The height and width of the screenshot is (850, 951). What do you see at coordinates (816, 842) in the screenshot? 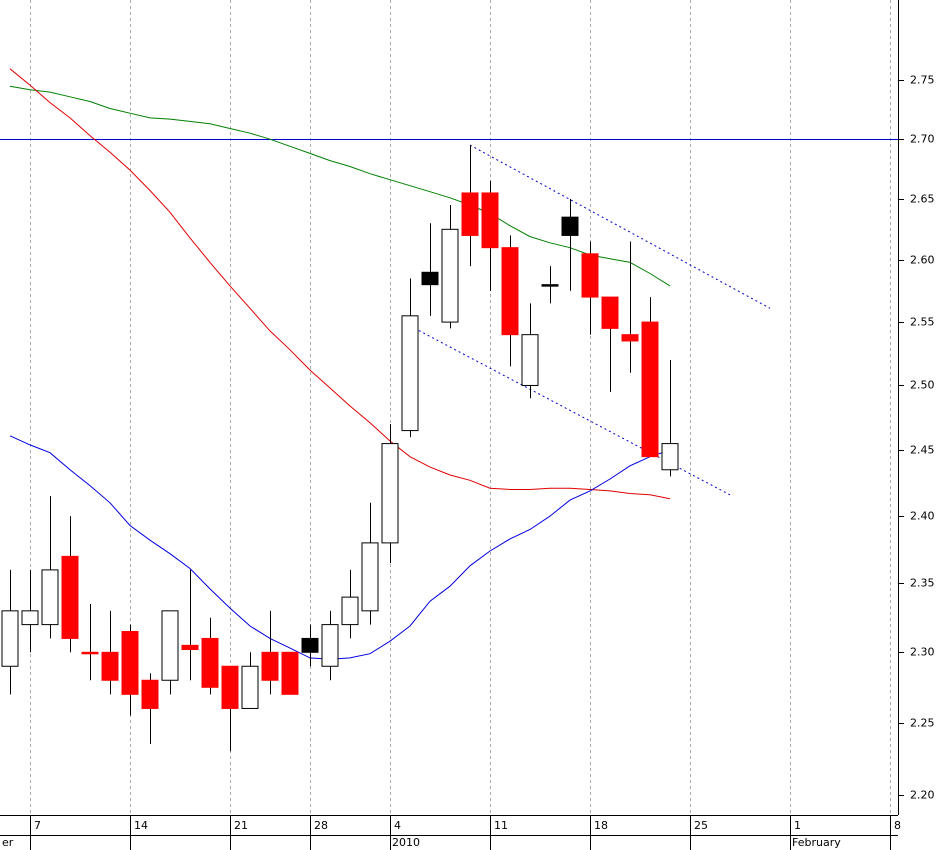
I see `month-label: February` at bounding box center [816, 842].